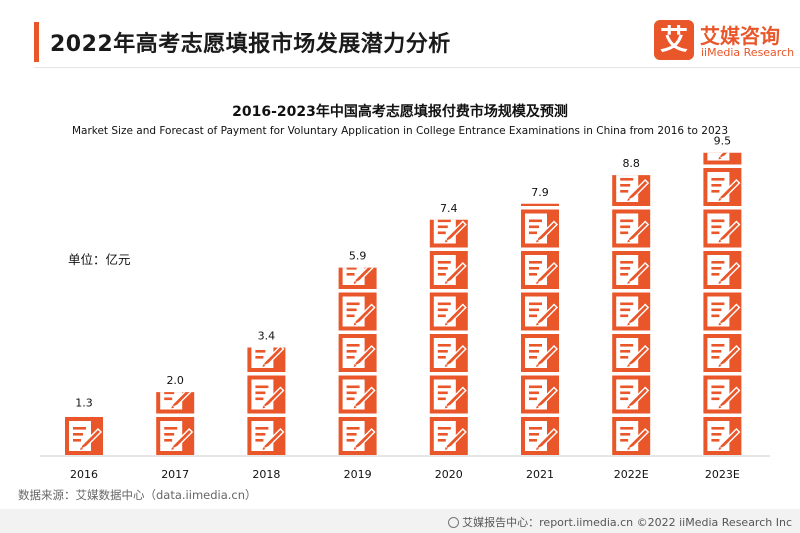 The height and width of the screenshot is (533, 800). What do you see at coordinates (417, 67) in the screenshot?
I see `header-divider` at bounding box center [417, 67].